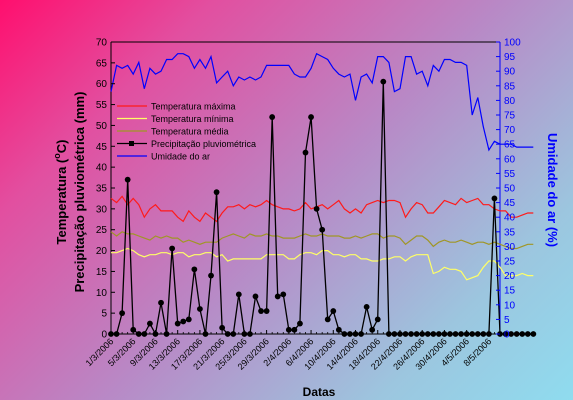  What do you see at coordinates (510, 203) in the screenshot?
I see `right-y-tick-label: 45` at bounding box center [510, 203].